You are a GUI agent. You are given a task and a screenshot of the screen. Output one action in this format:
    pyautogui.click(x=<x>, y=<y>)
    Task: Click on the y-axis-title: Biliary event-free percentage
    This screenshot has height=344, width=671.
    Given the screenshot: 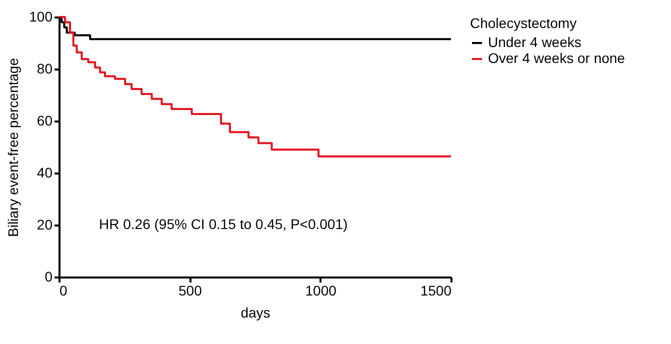 What is the action you would take?
    pyautogui.click(x=13, y=147)
    